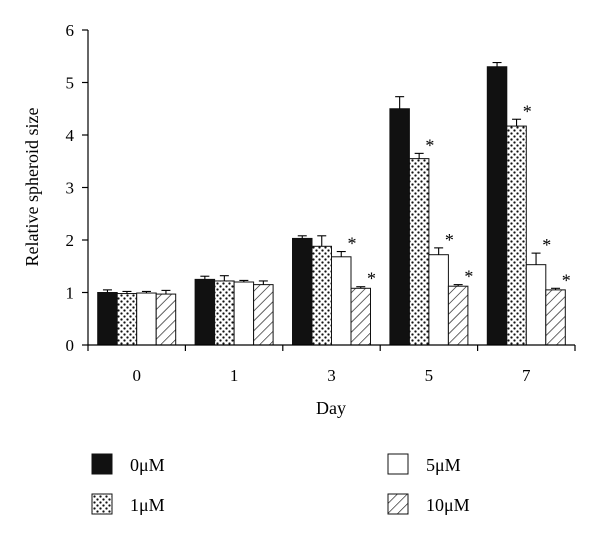 The height and width of the screenshot is (536, 600). Describe the element at coordinates (136, 375) in the screenshot. I see `x-tick-label: 0` at that location.